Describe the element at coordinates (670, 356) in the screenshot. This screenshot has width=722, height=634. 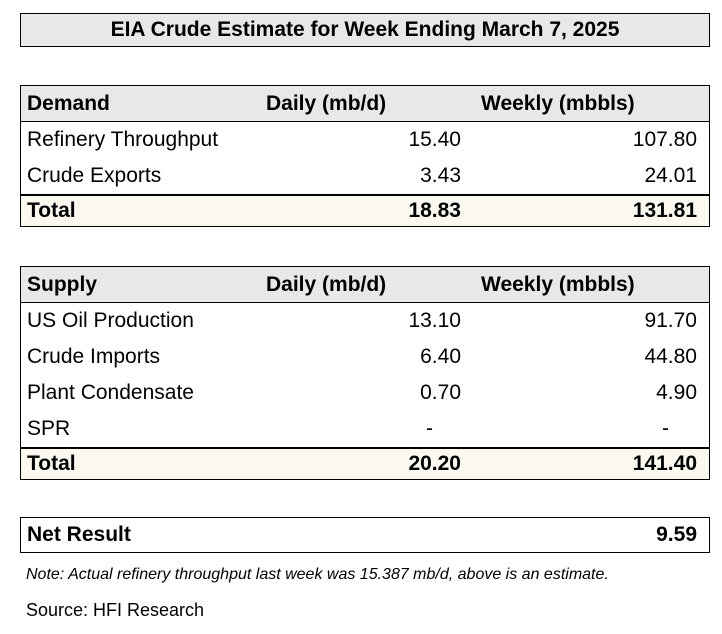
I see `row-weekly: 44.80` at that location.